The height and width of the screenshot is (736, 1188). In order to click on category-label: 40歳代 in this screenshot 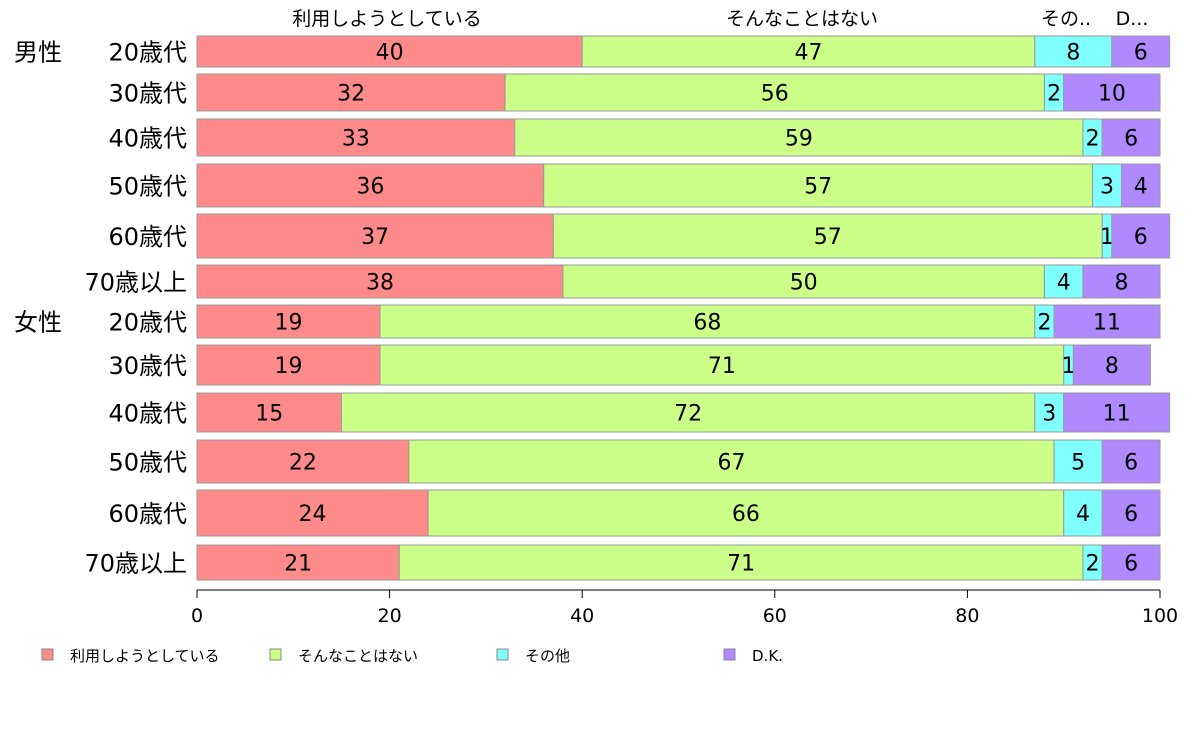, I will do `click(147, 414)`.